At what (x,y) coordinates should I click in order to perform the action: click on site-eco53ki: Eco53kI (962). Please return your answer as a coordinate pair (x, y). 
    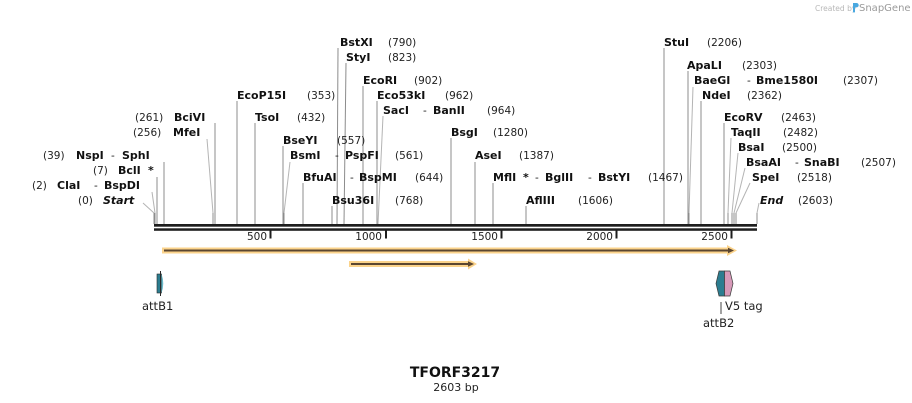
    Looking at the image, I should click on (425, 94).